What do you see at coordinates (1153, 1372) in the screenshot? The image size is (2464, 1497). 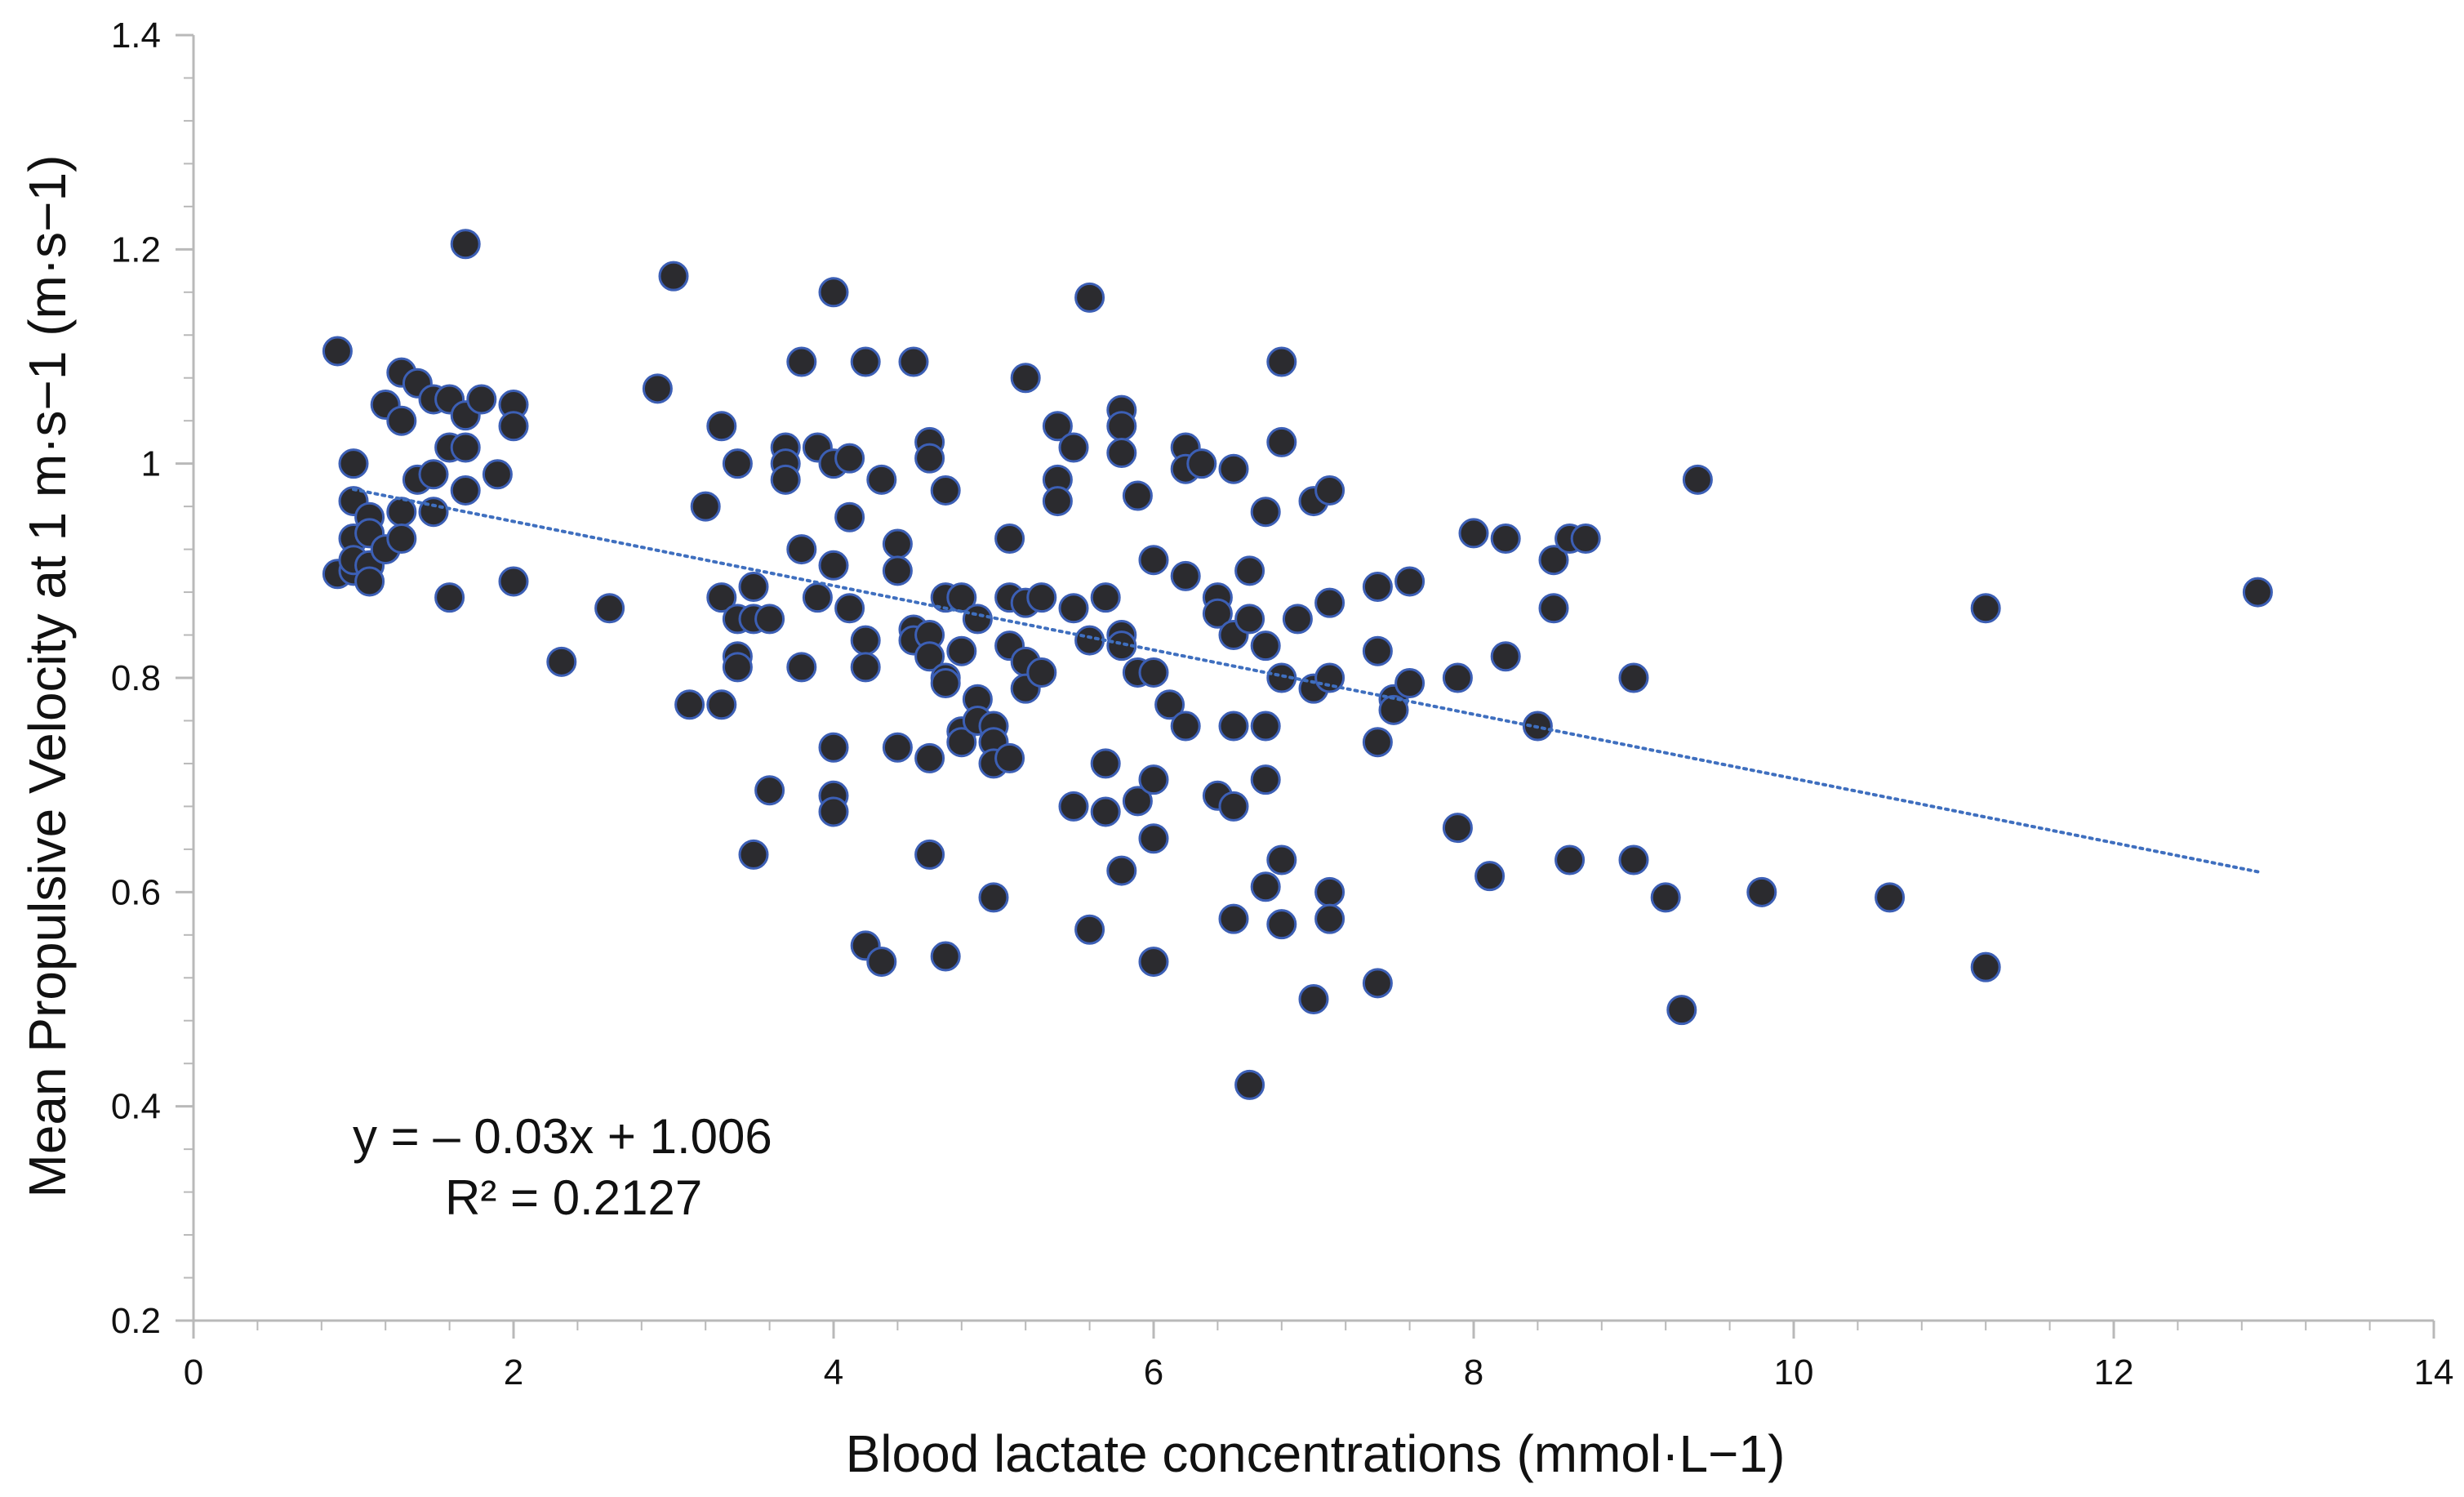 I see `x-tick-label: 6` at bounding box center [1153, 1372].